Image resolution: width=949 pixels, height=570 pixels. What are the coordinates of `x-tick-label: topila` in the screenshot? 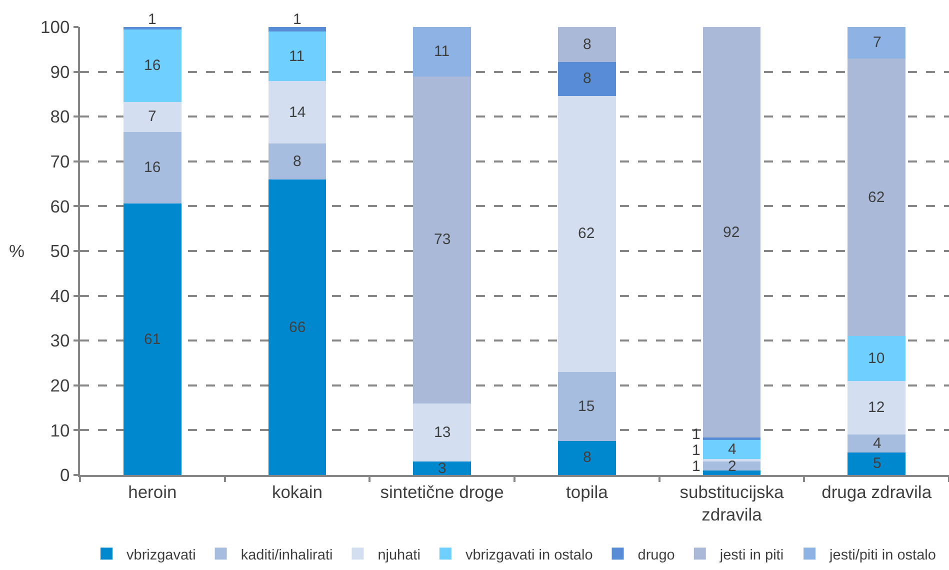 It's located at (587, 492).